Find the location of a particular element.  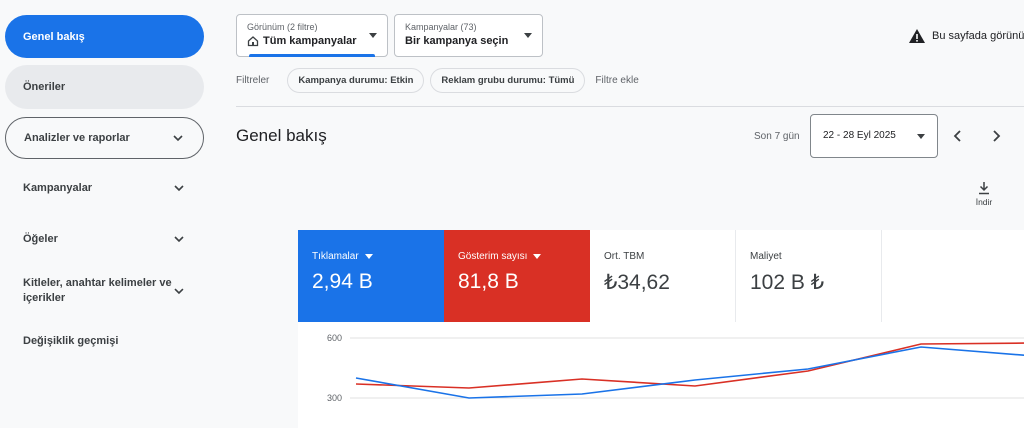

view-selector-value: Tüm kampanyalar is located at coordinates (310, 41).